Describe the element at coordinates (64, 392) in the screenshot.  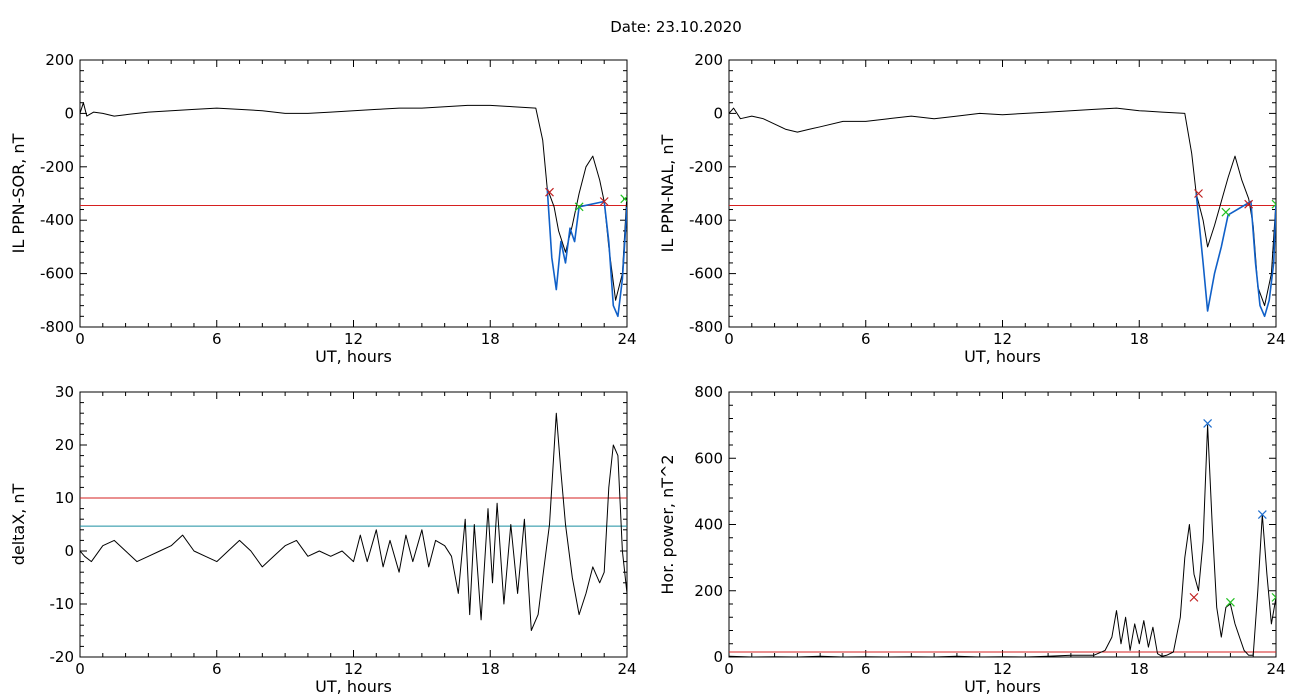
I see `y-tick-label: 30` at that location.